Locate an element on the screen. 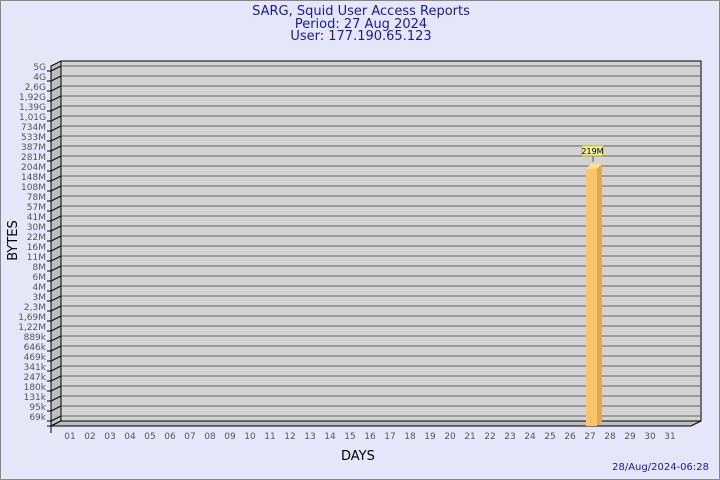  x-tick-label: 02 is located at coordinates (89, 437).